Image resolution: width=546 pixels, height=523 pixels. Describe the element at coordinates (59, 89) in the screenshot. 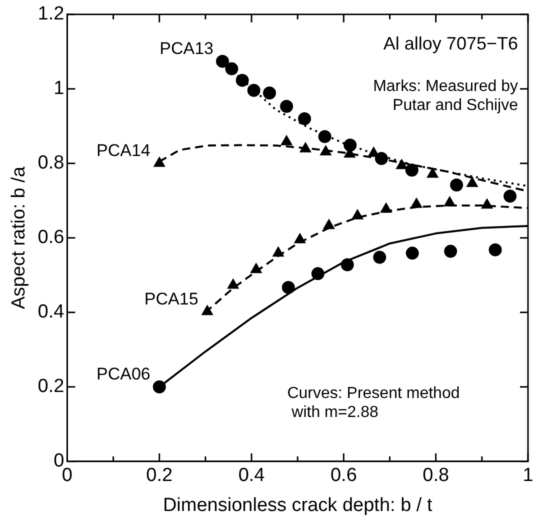

I see `y-tick-label: 1` at that location.